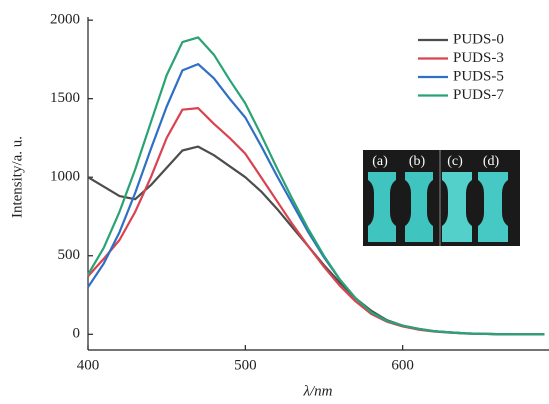  I want to click on legend-label: PUDS-0, so click(478, 39).